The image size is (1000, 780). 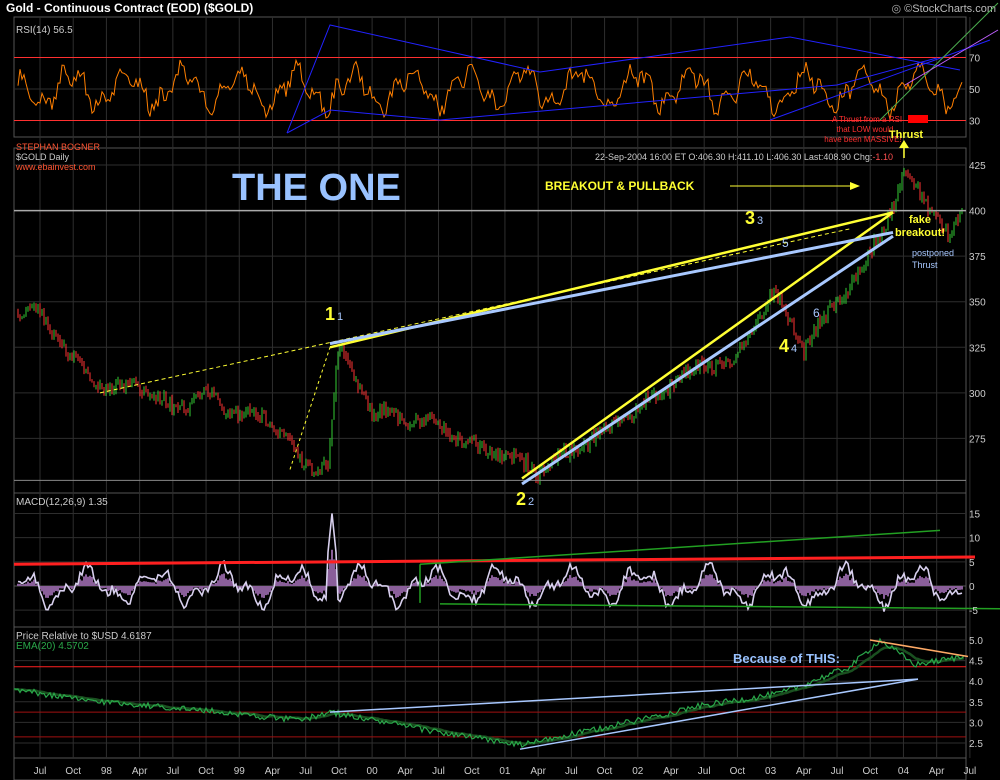 What do you see at coordinates (977, 439) in the screenshot?
I see `price-tick-label: 275` at bounding box center [977, 439].